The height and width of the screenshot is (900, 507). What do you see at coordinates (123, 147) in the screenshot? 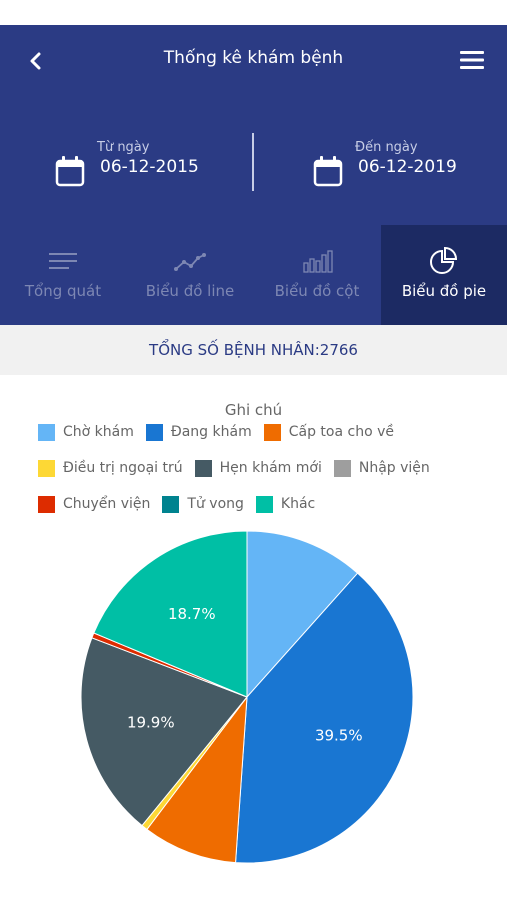
I see `date-from-label: Từ ngày` at bounding box center [123, 147].